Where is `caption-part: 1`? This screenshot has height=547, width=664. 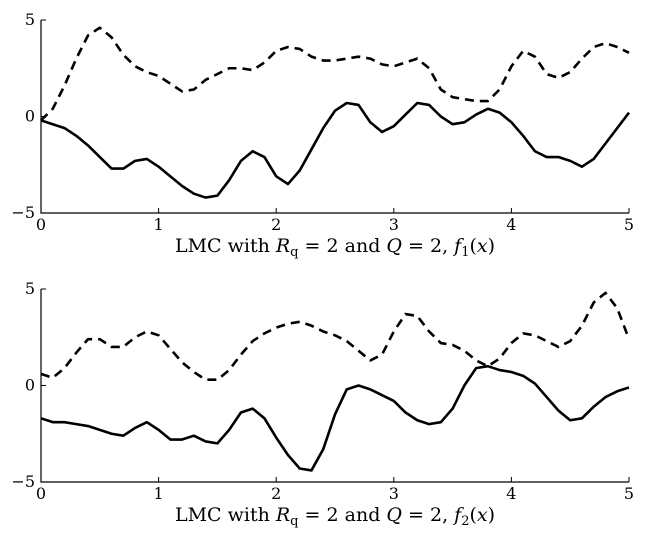 caption-part: 1 is located at coordinates (465, 252).